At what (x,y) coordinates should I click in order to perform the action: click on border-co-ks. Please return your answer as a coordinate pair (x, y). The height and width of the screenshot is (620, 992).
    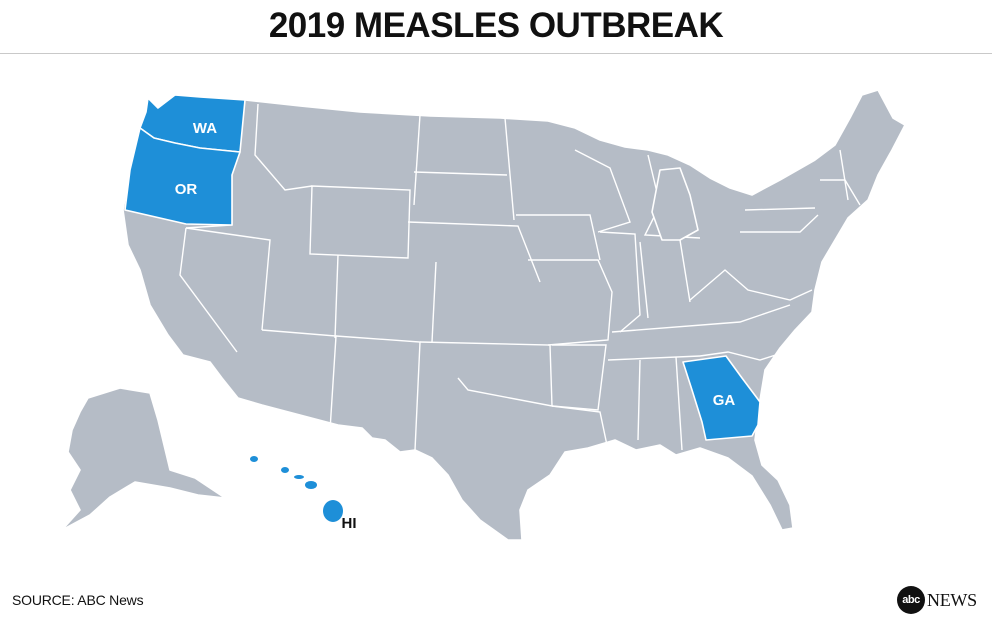
    Looking at the image, I should click on (434, 302).